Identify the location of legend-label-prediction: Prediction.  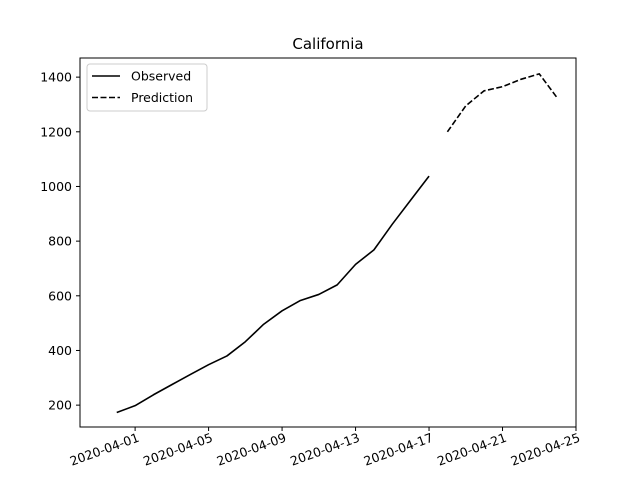
(162, 97).